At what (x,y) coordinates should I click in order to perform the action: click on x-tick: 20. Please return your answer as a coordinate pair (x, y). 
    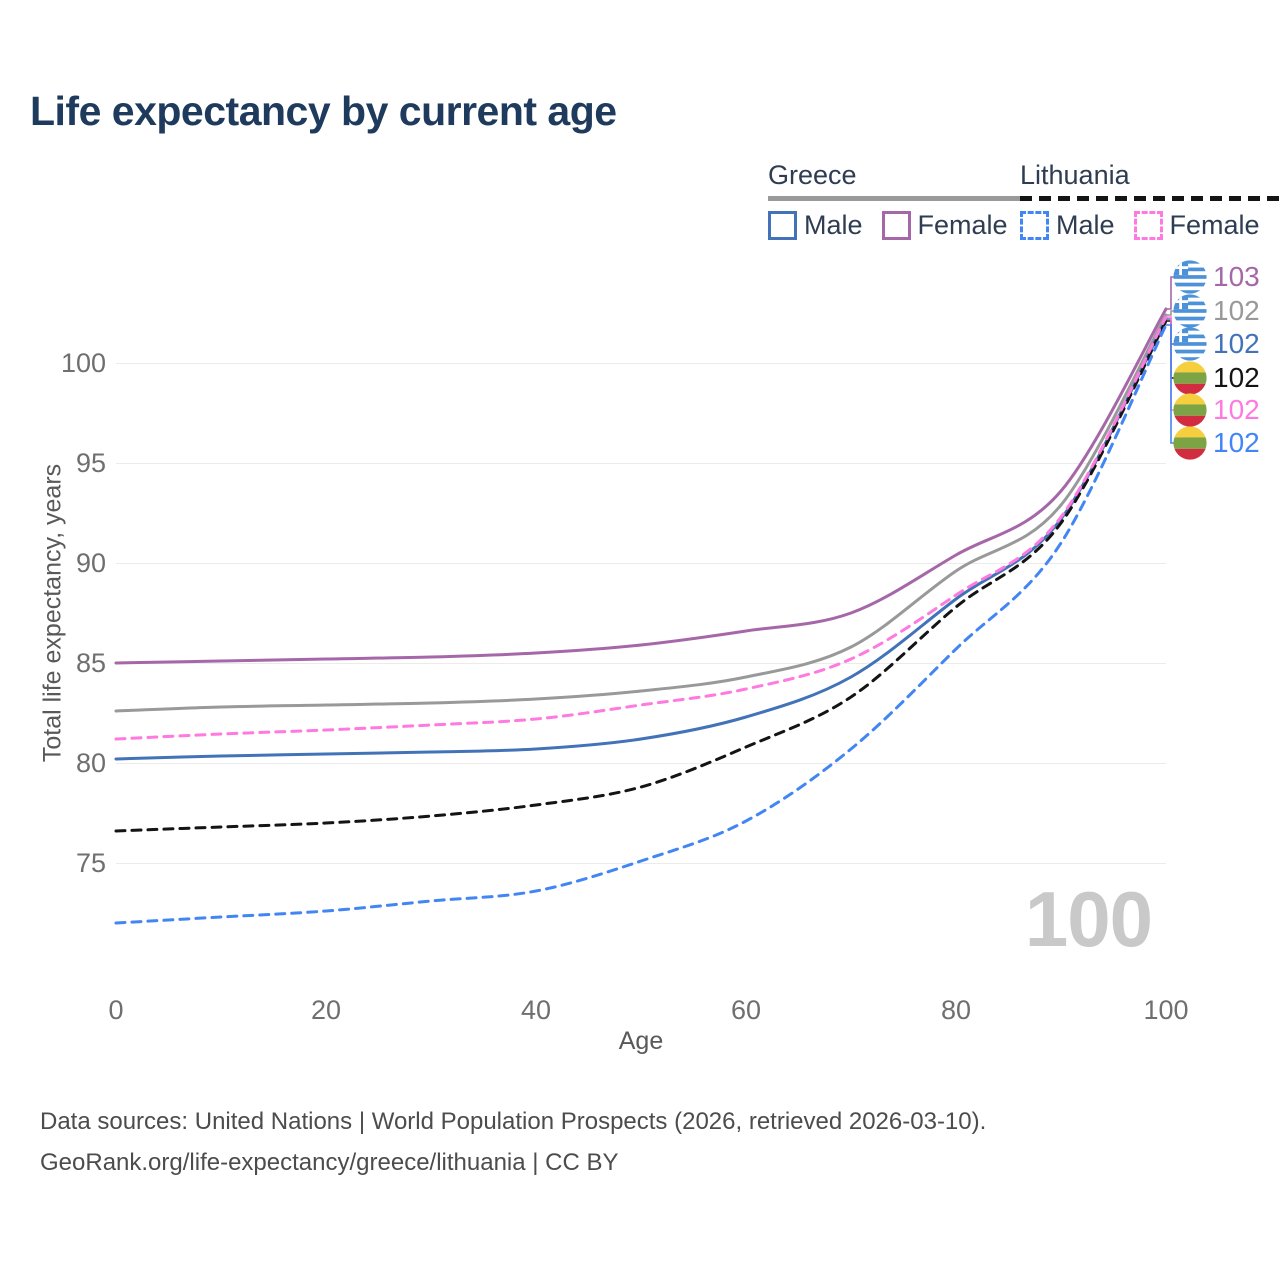
    Looking at the image, I should click on (326, 1010).